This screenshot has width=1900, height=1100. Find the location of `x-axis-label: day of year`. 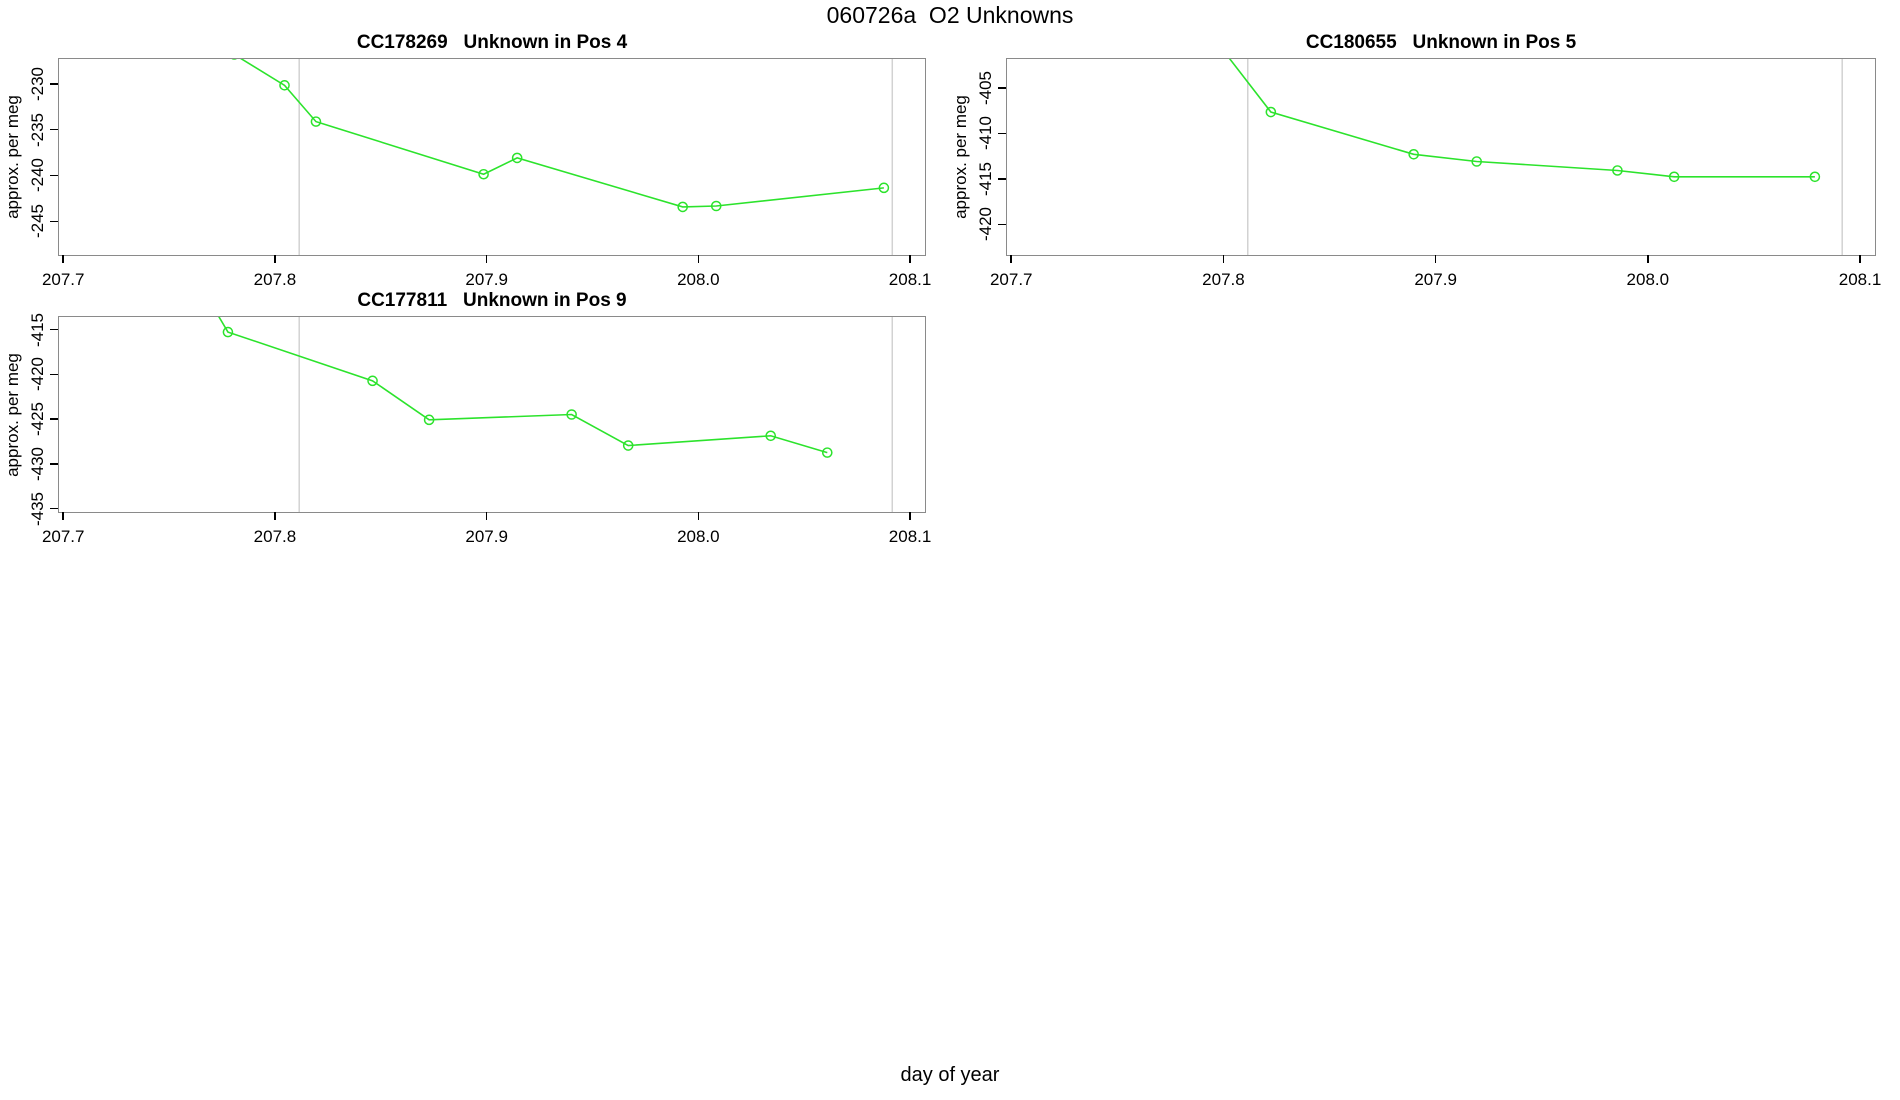

x-axis-label: day of year is located at coordinates (950, 1075).